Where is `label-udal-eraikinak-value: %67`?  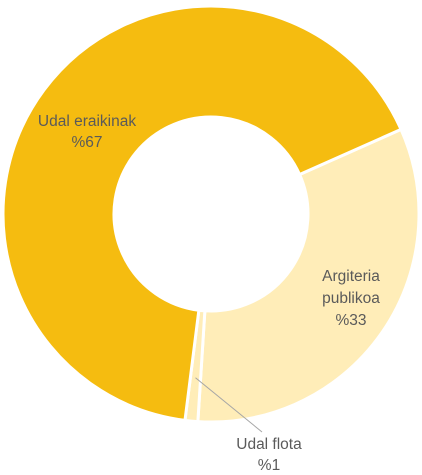
label-udal-eraikinak-value: %67 is located at coordinates (86, 142).